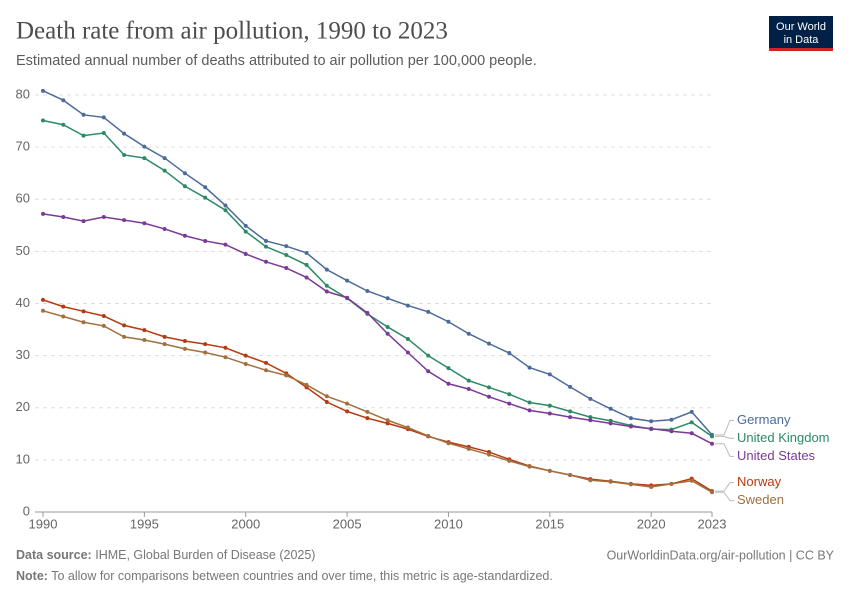  Describe the element at coordinates (651, 523) in the screenshot. I see `x-tick-label: 2020` at that location.